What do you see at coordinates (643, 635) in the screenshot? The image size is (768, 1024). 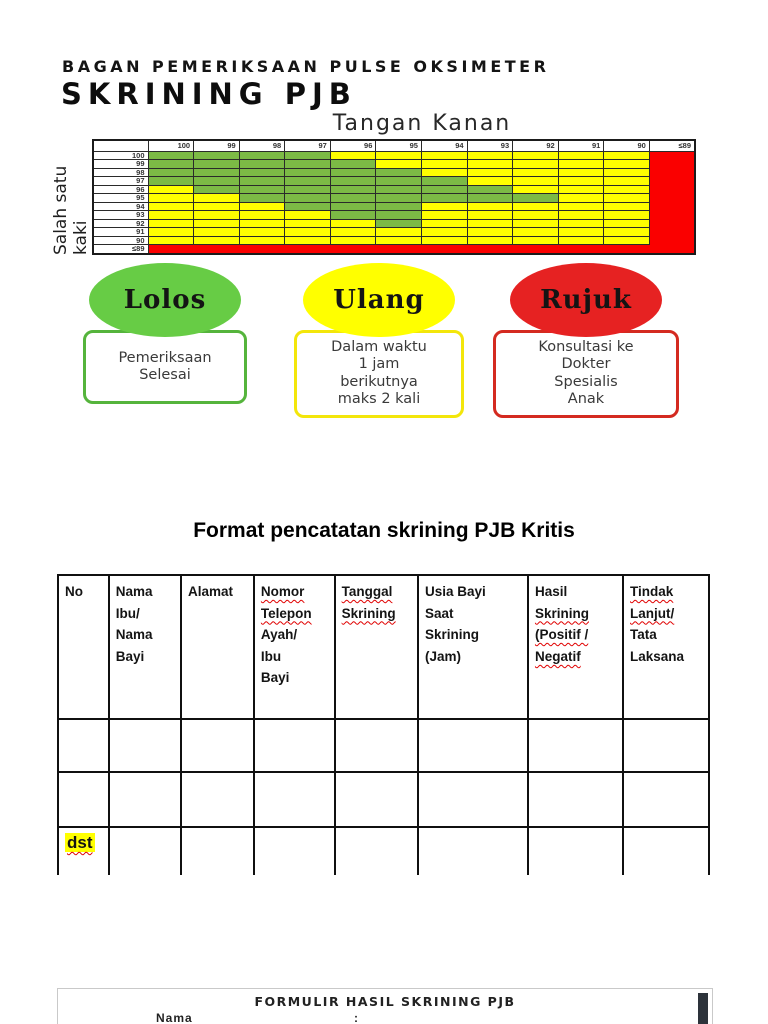 I see `header-word: Tata` at bounding box center [643, 635].